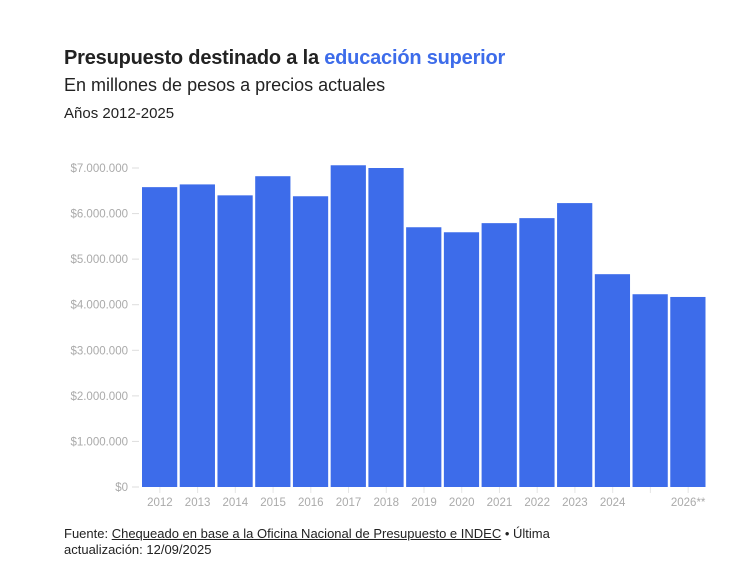  What do you see at coordinates (99, 169) in the screenshot?
I see `y-tick-label: $7.000.000` at bounding box center [99, 169].